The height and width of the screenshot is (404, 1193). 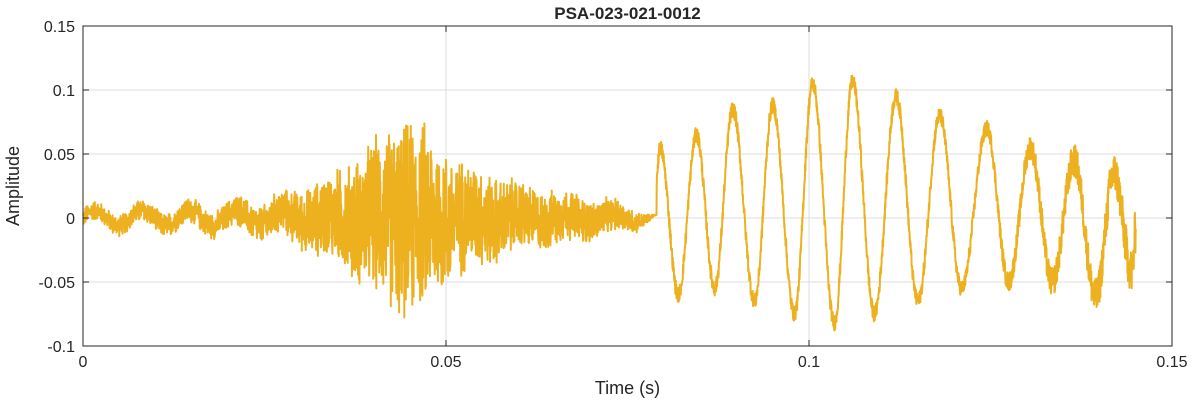 I want to click on x-axis-label: Time (s), so click(x=627, y=388).